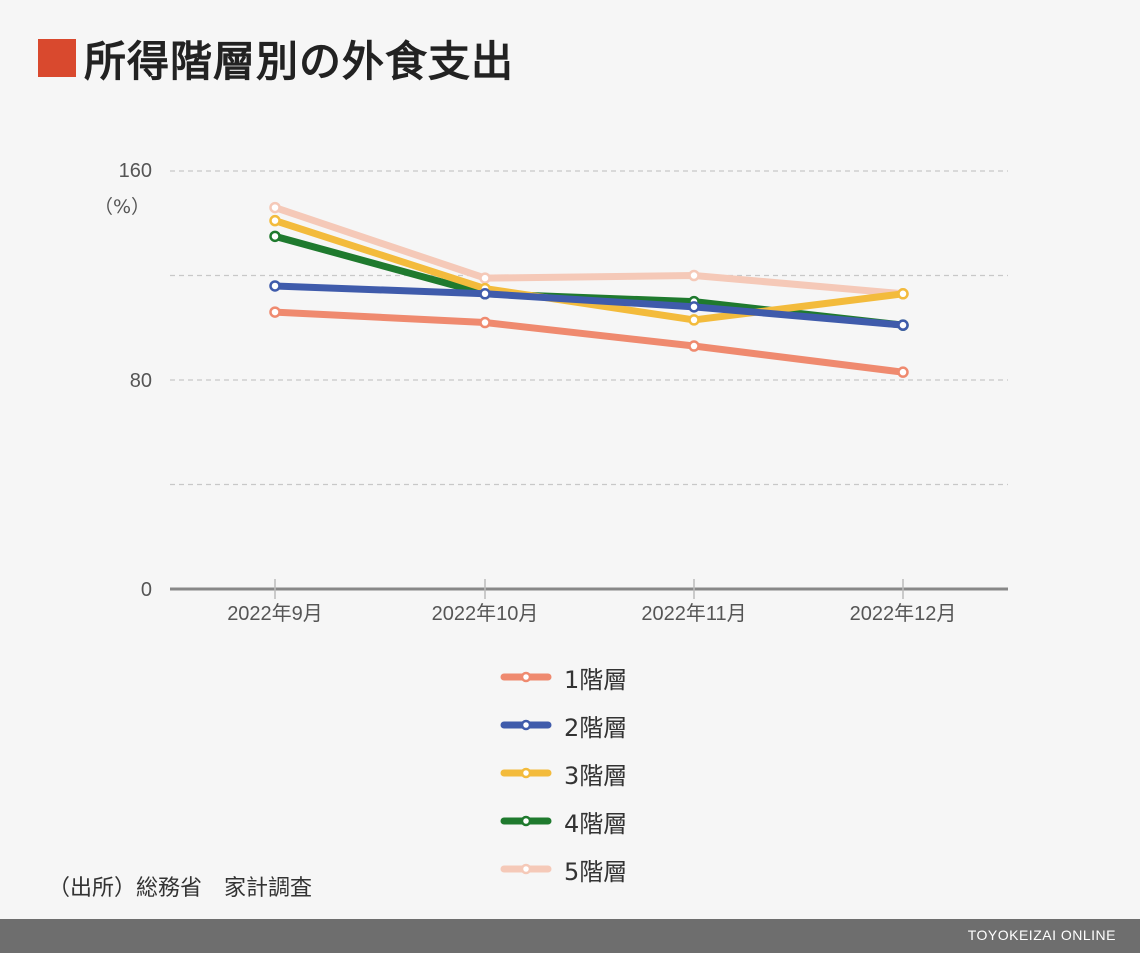 The width and height of the screenshot is (1140, 953). What do you see at coordinates (299, 61) in the screenshot?
I see `chart-title: 所得階層別の外食支出` at bounding box center [299, 61].